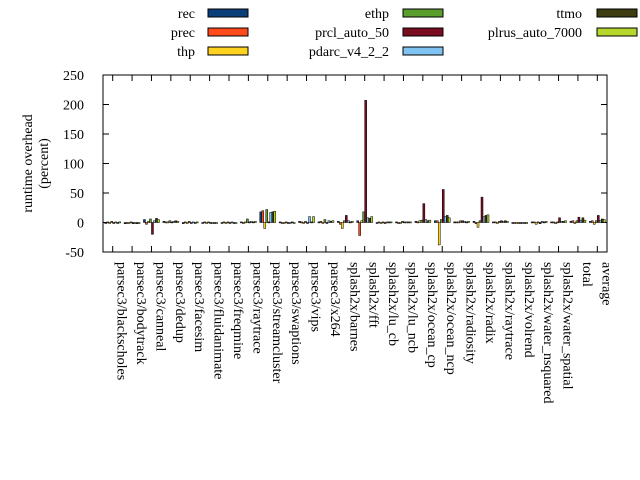 The height and width of the screenshot is (480, 640). What do you see at coordinates (73, 165) in the screenshot?
I see `y-tick-label: 100` at bounding box center [73, 165].